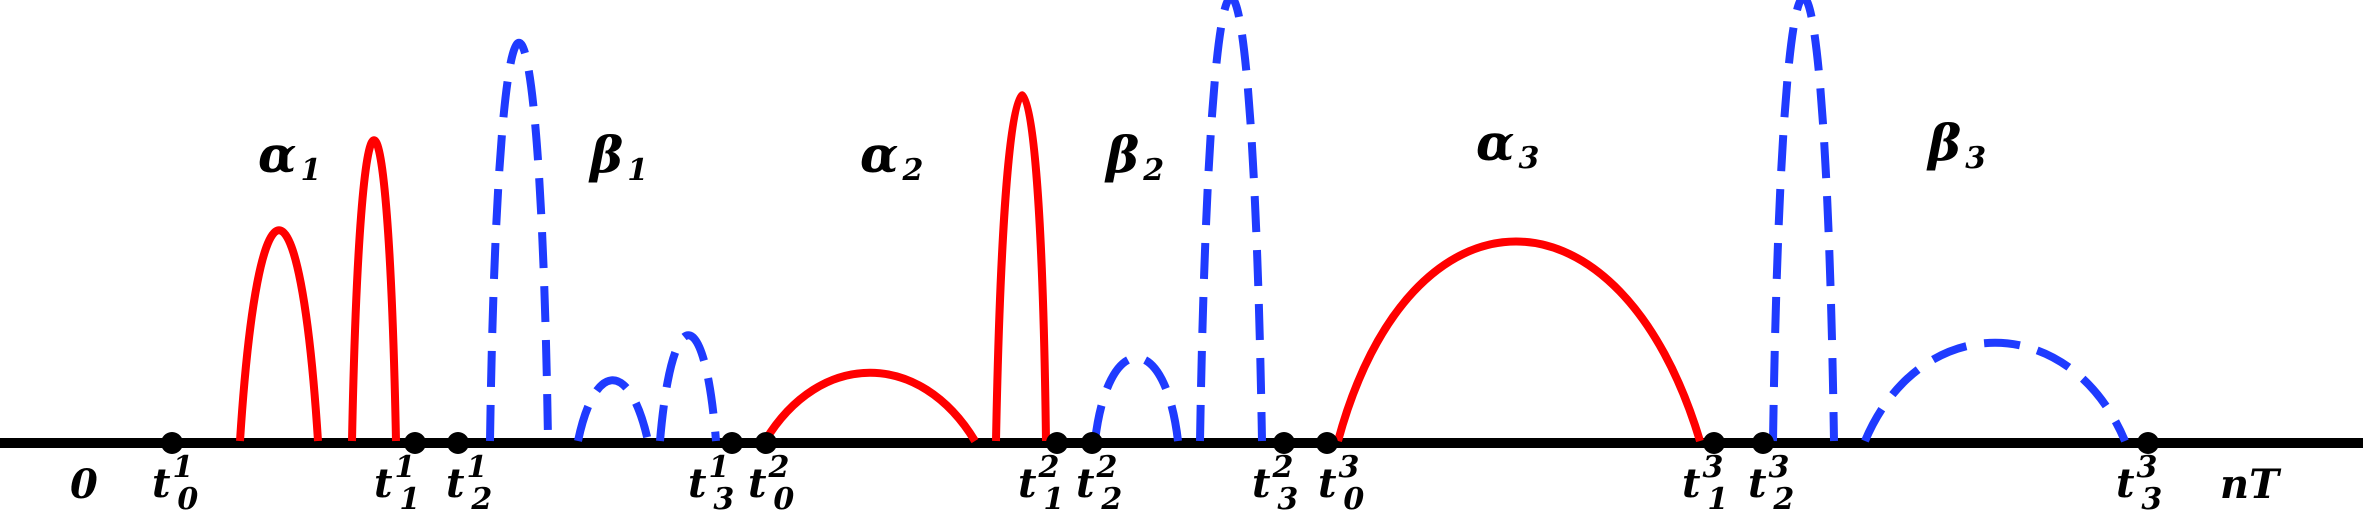  Describe the element at coordinates (1803, 221) in the screenshot. I see `beta3-arch-a` at that location.